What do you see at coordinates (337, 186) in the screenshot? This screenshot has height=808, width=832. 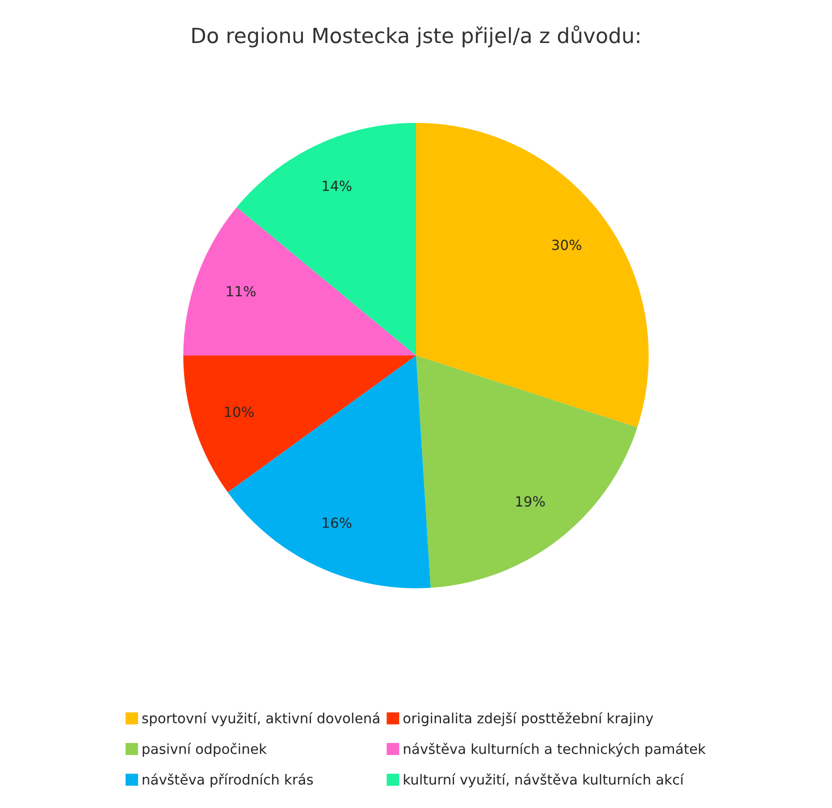 I see `data-label: 14%` at bounding box center [337, 186].